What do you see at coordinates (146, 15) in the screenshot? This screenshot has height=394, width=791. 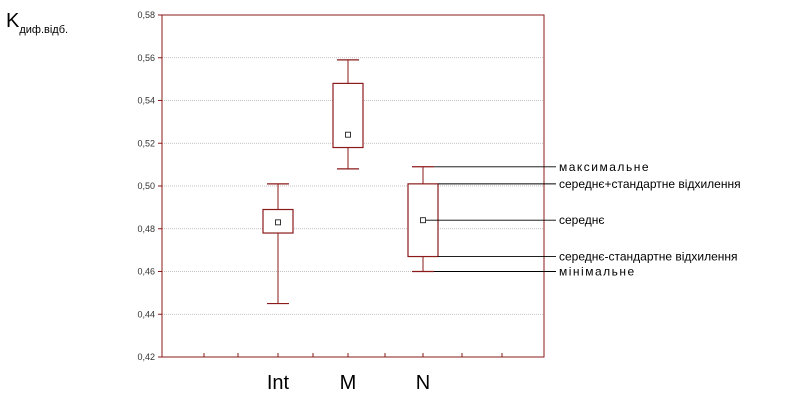 I see `y-tick-label: 0,58` at bounding box center [146, 15].